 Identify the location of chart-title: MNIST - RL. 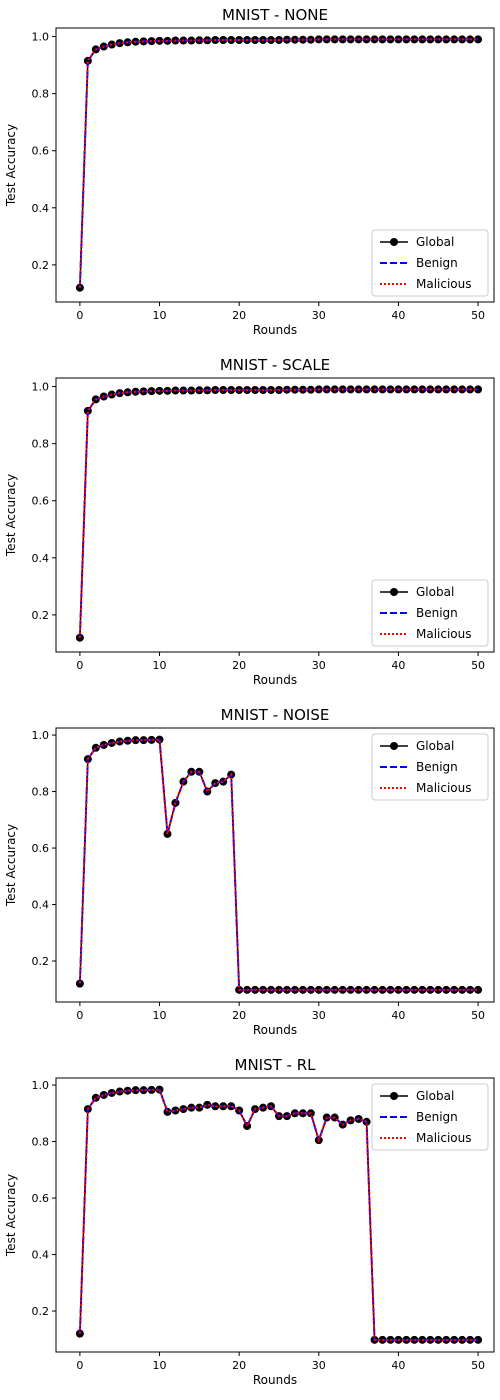
(276, 1065).